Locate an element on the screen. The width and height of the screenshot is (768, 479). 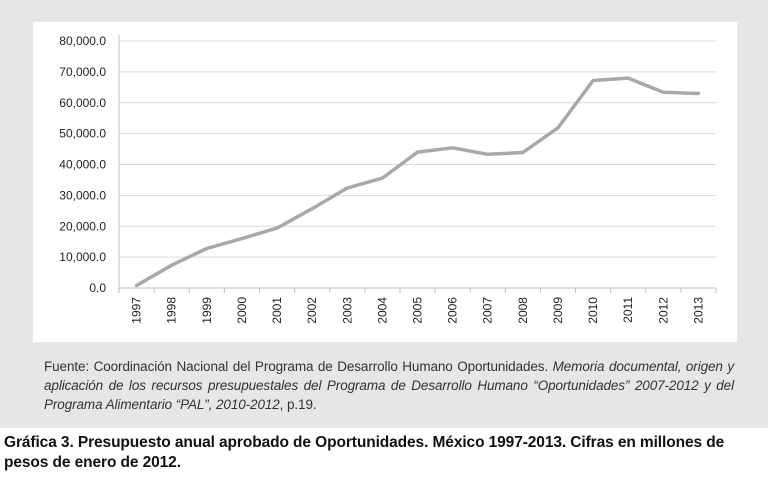
x-tick-label: 2001 is located at coordinates (277, 310).